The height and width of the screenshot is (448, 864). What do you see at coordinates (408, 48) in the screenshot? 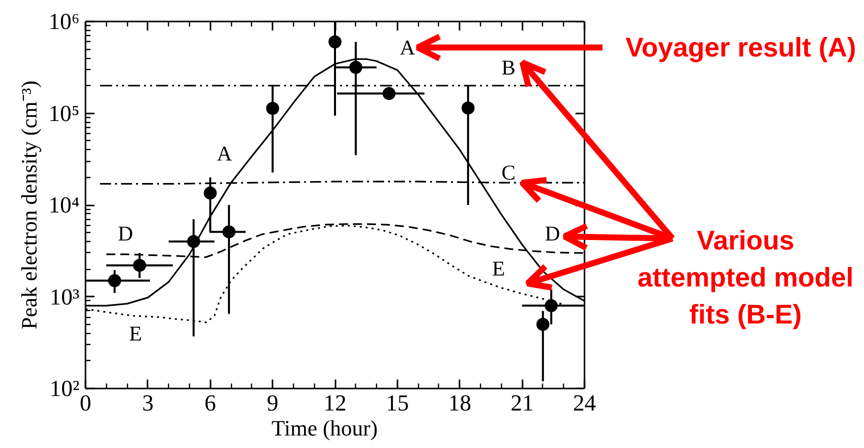
I see `text: A` at bounding box center [408, 48].